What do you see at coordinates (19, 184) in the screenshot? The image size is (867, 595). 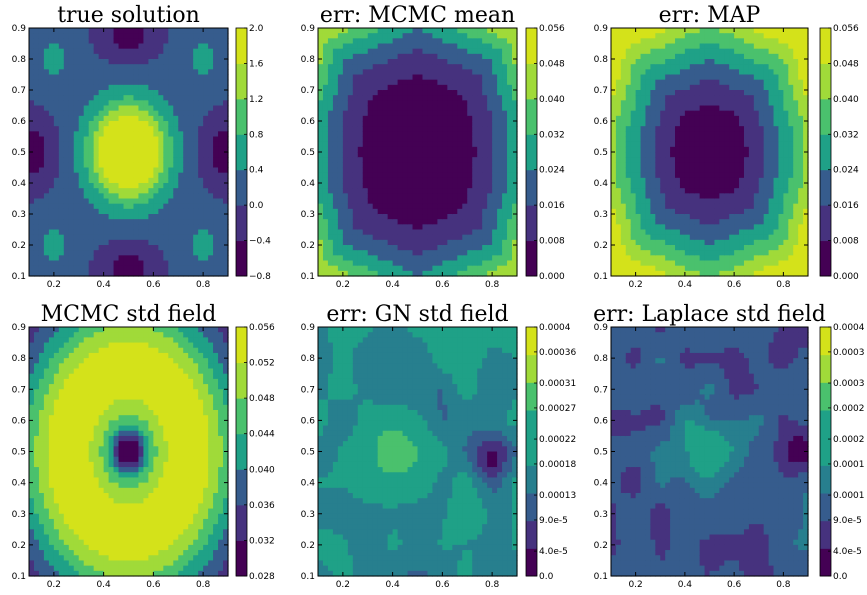 I see `y-tick-label: 0.4` at bounding box center [19, 184].